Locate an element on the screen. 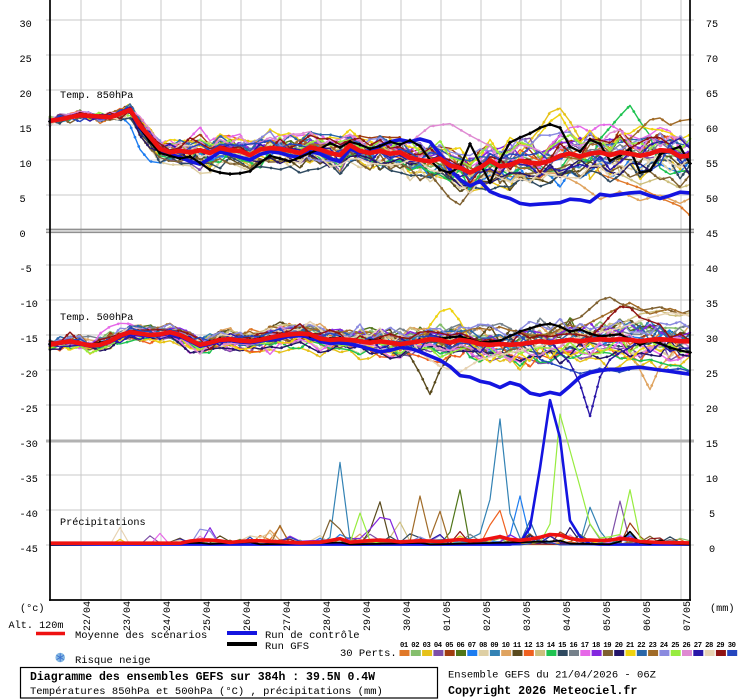  svg-text: 16 is located at coordinates (574, 646).